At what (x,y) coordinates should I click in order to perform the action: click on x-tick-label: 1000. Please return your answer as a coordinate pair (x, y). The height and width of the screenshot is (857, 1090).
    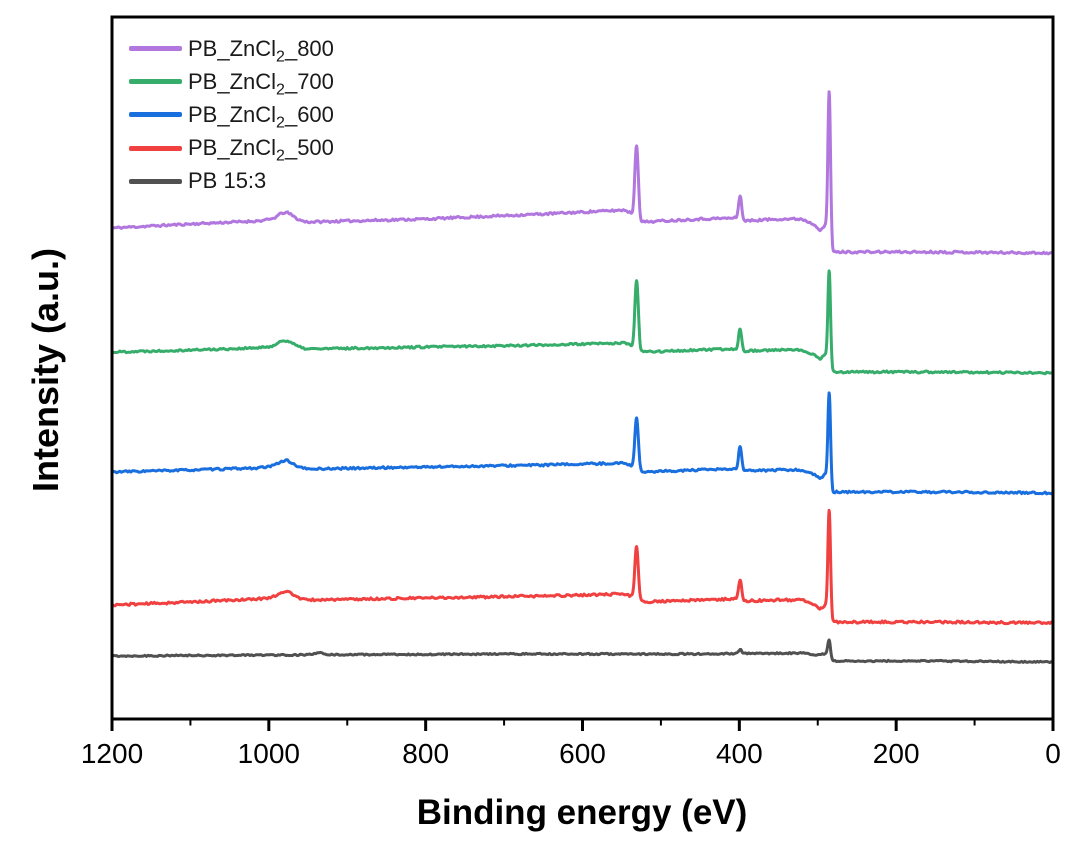
    Looking at the image, I should click on (268, 753).